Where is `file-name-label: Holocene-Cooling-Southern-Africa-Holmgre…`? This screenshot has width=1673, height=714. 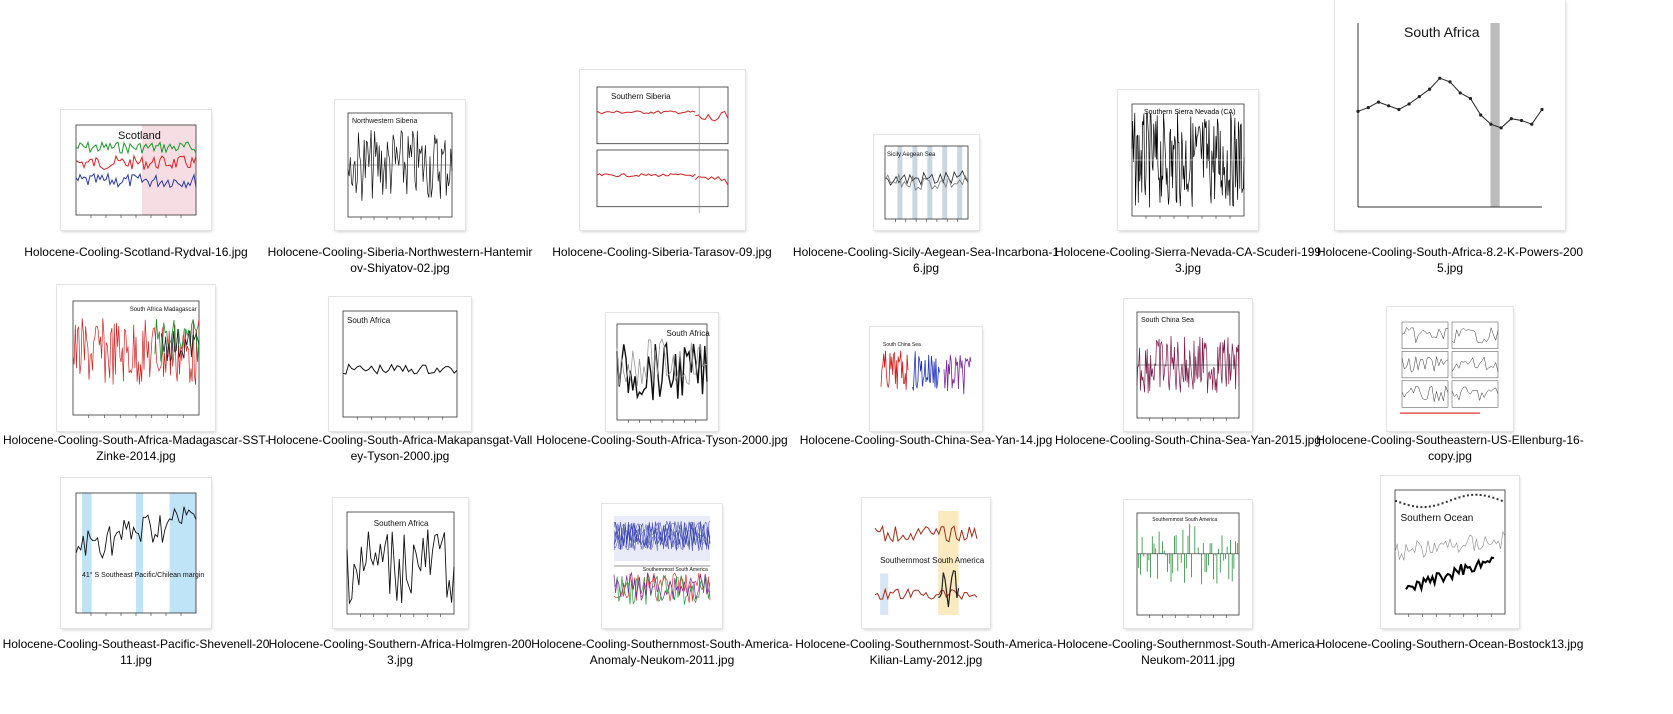
file-name-label: Holocene-Cooling-Southern-Africa-Holmgre… is located at coordinates (400, 652).